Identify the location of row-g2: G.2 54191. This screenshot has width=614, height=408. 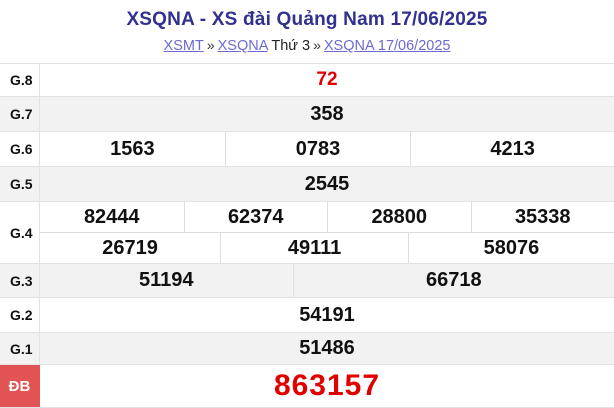
(307, 315).